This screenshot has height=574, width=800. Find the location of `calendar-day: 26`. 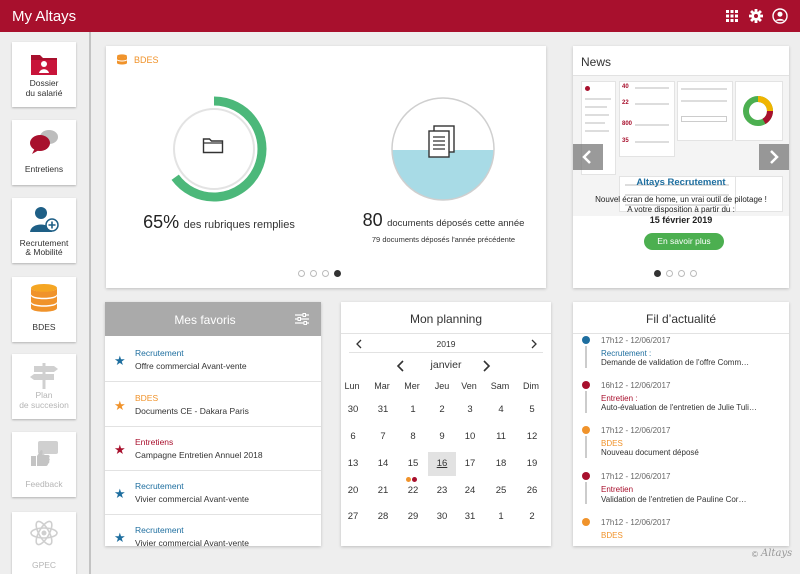

calendar-day: 26 is located at coordinates (532, 490).